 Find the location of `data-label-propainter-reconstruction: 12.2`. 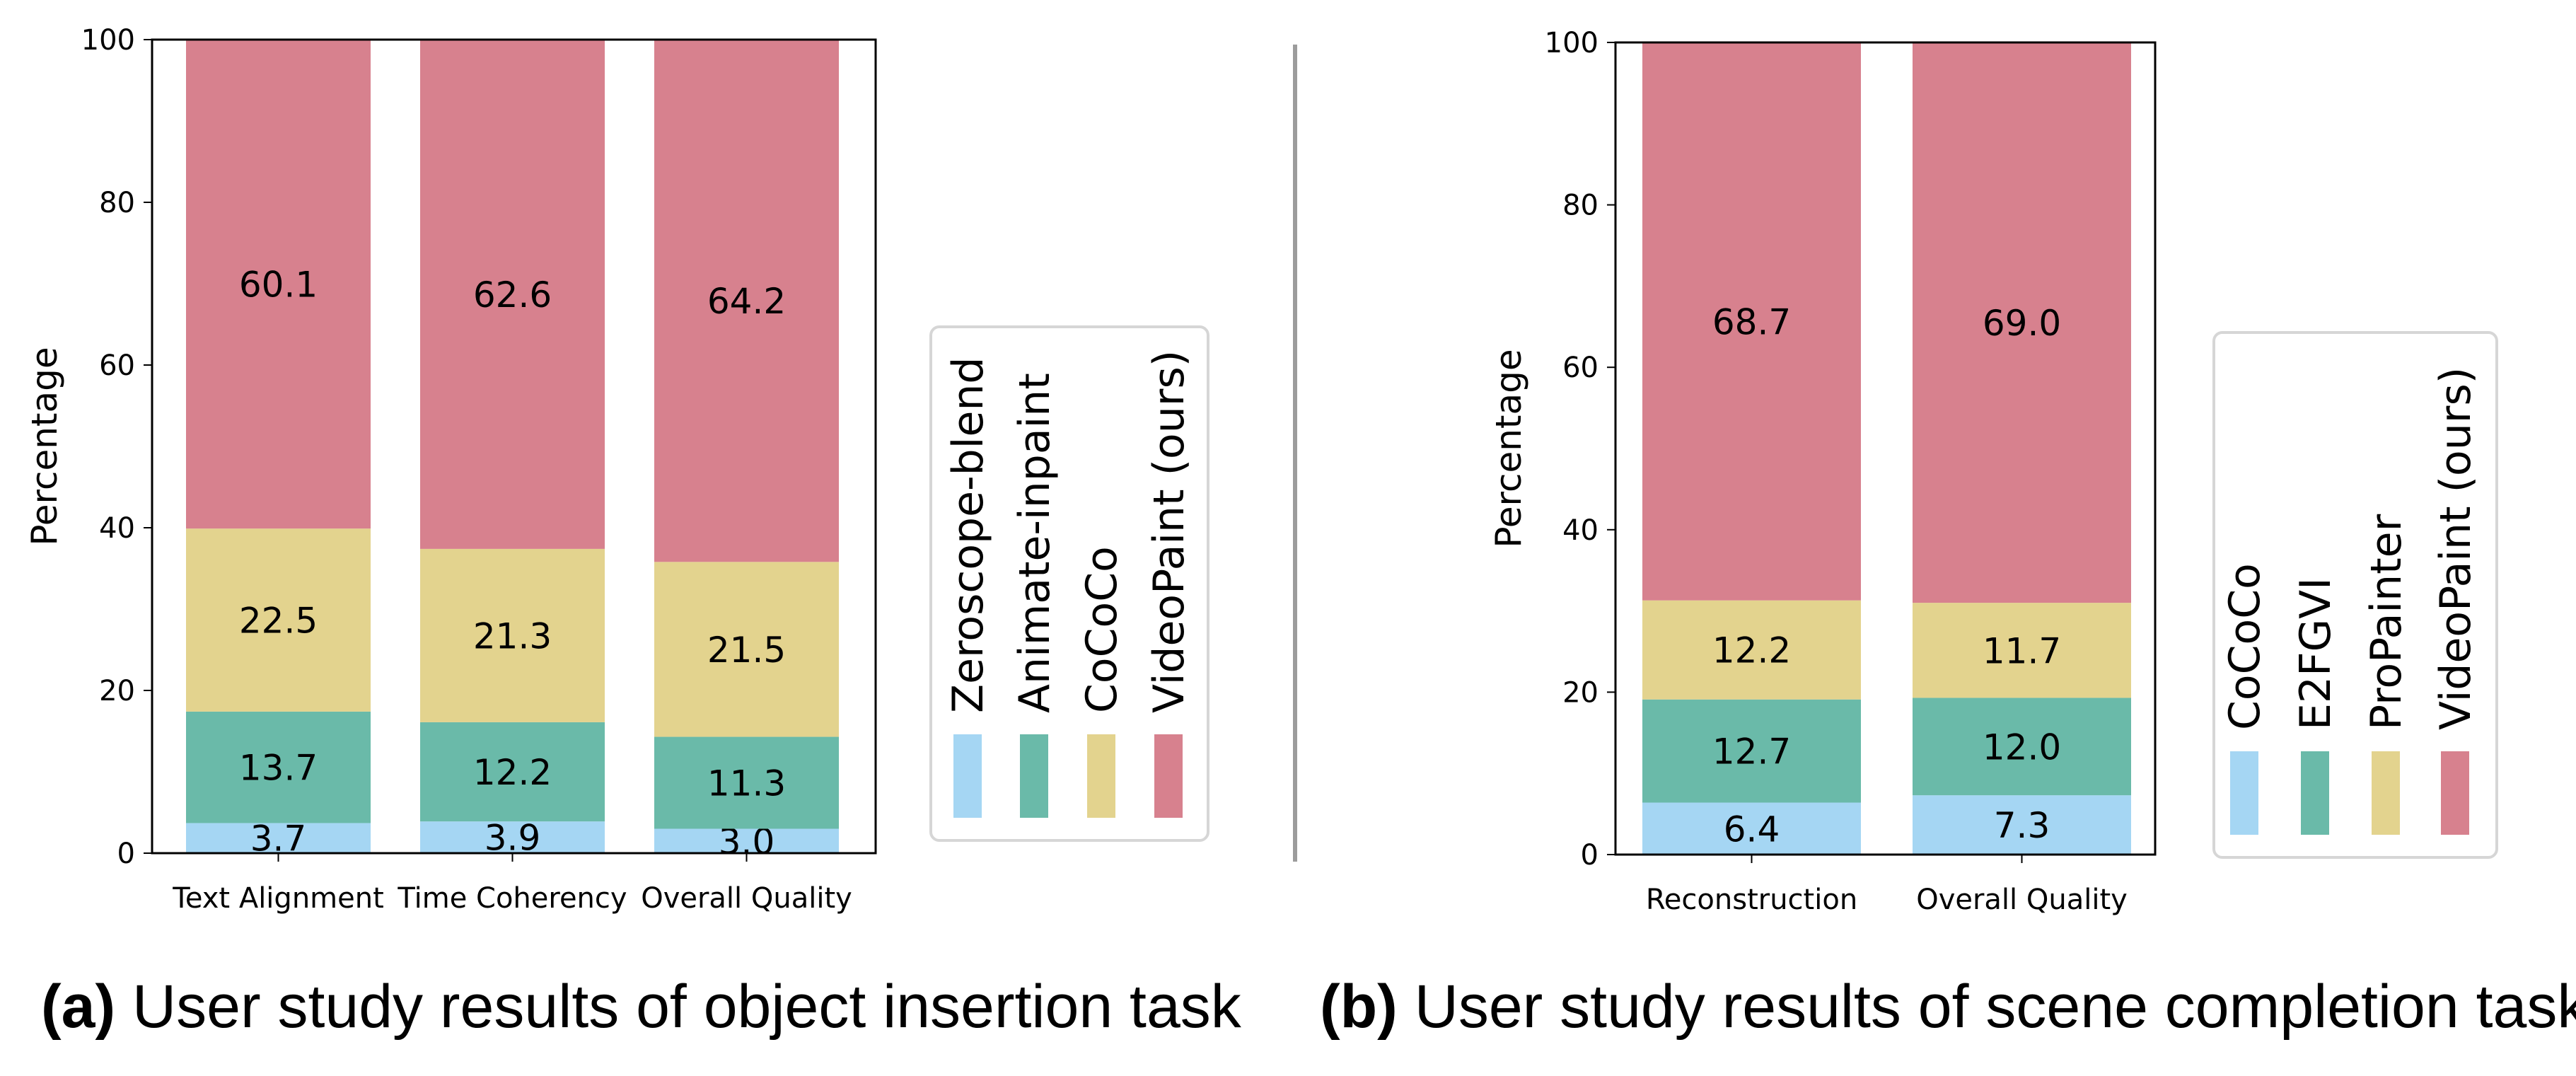

data-label-propainter-reconstruction: 12.2 is located at coordinates (1751, 651).